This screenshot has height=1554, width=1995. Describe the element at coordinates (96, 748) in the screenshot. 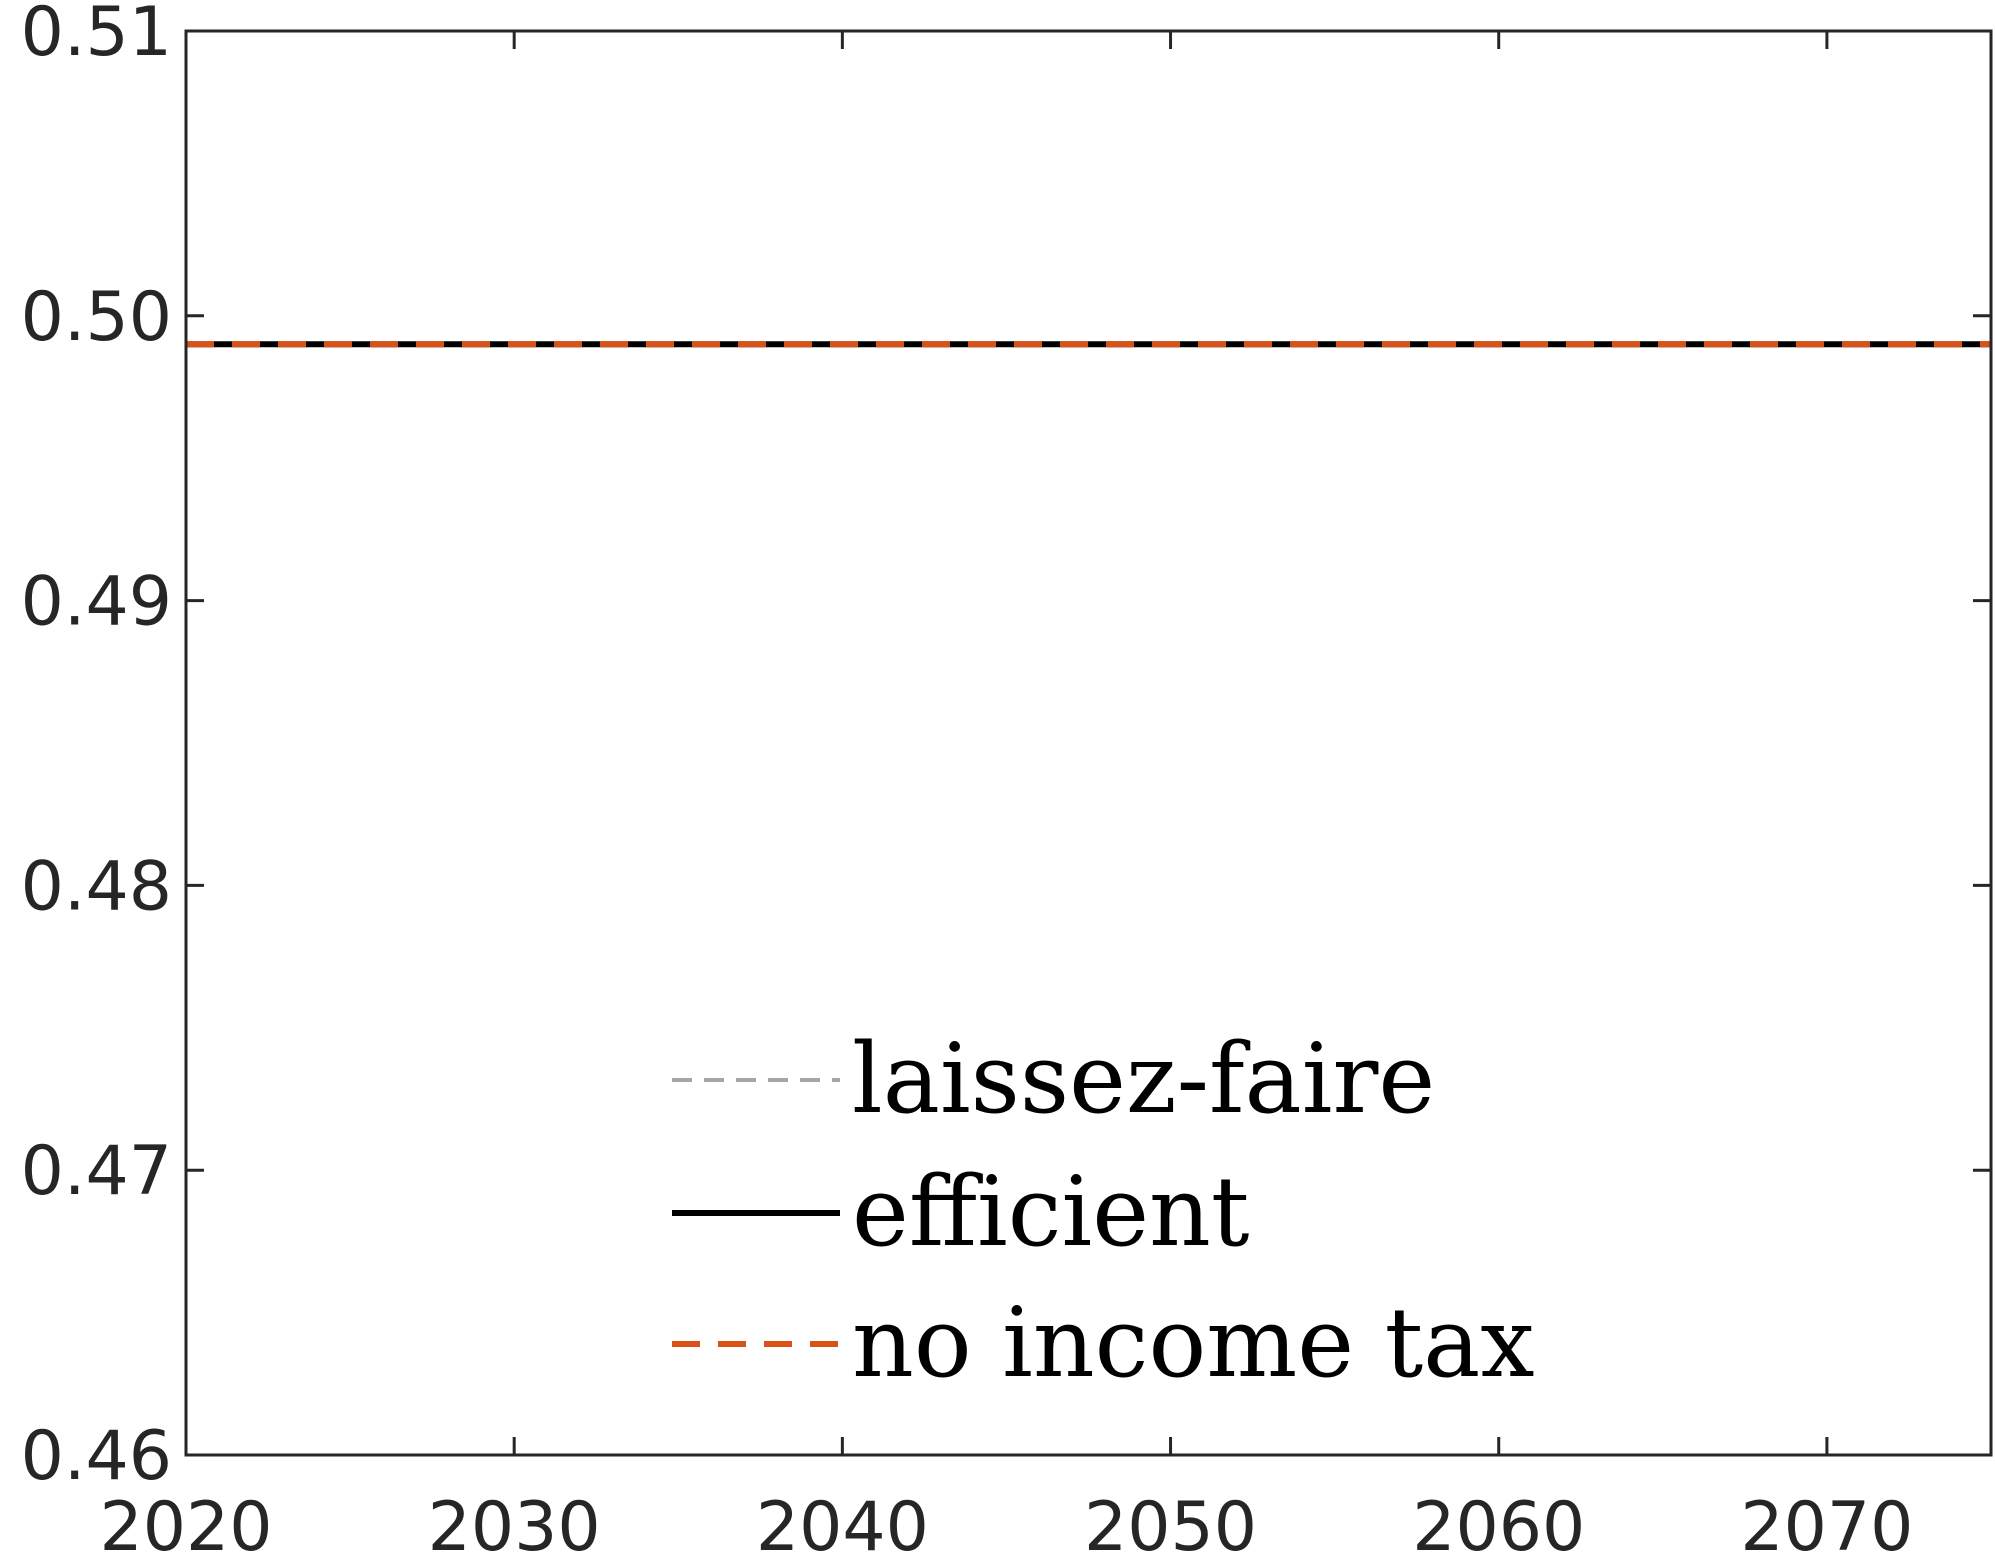

I see `y-tick-labels: 0.46 0.47 0.48 0.49 0.50 0.51` at that location.